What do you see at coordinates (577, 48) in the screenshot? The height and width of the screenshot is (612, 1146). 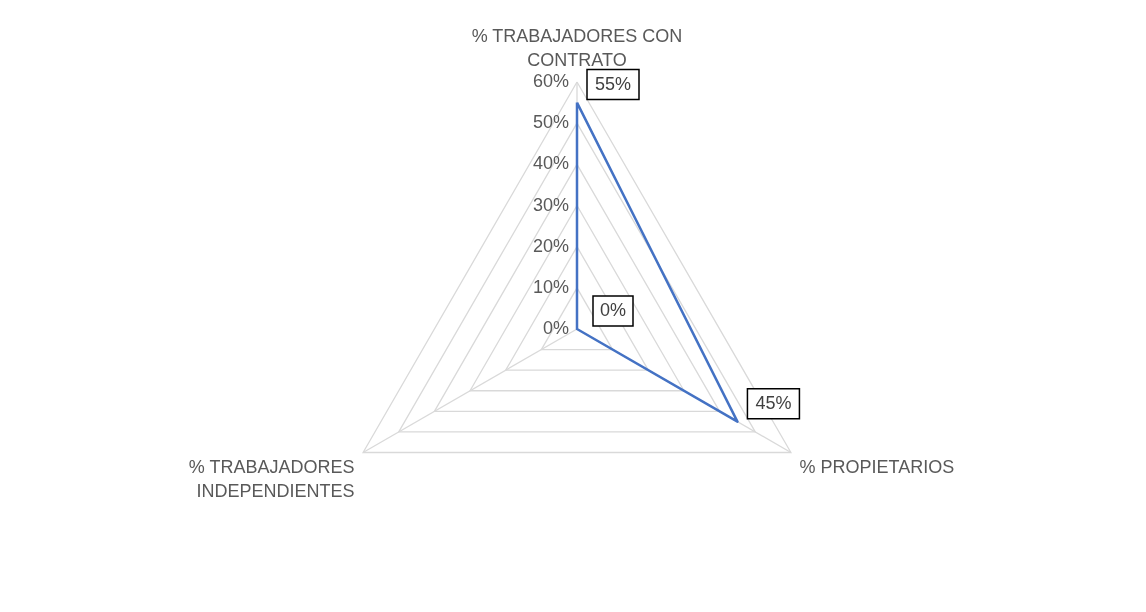 I see `spoke-label: % TRABAJADORES CON CONTRATO` at bounding box center [577, 48].